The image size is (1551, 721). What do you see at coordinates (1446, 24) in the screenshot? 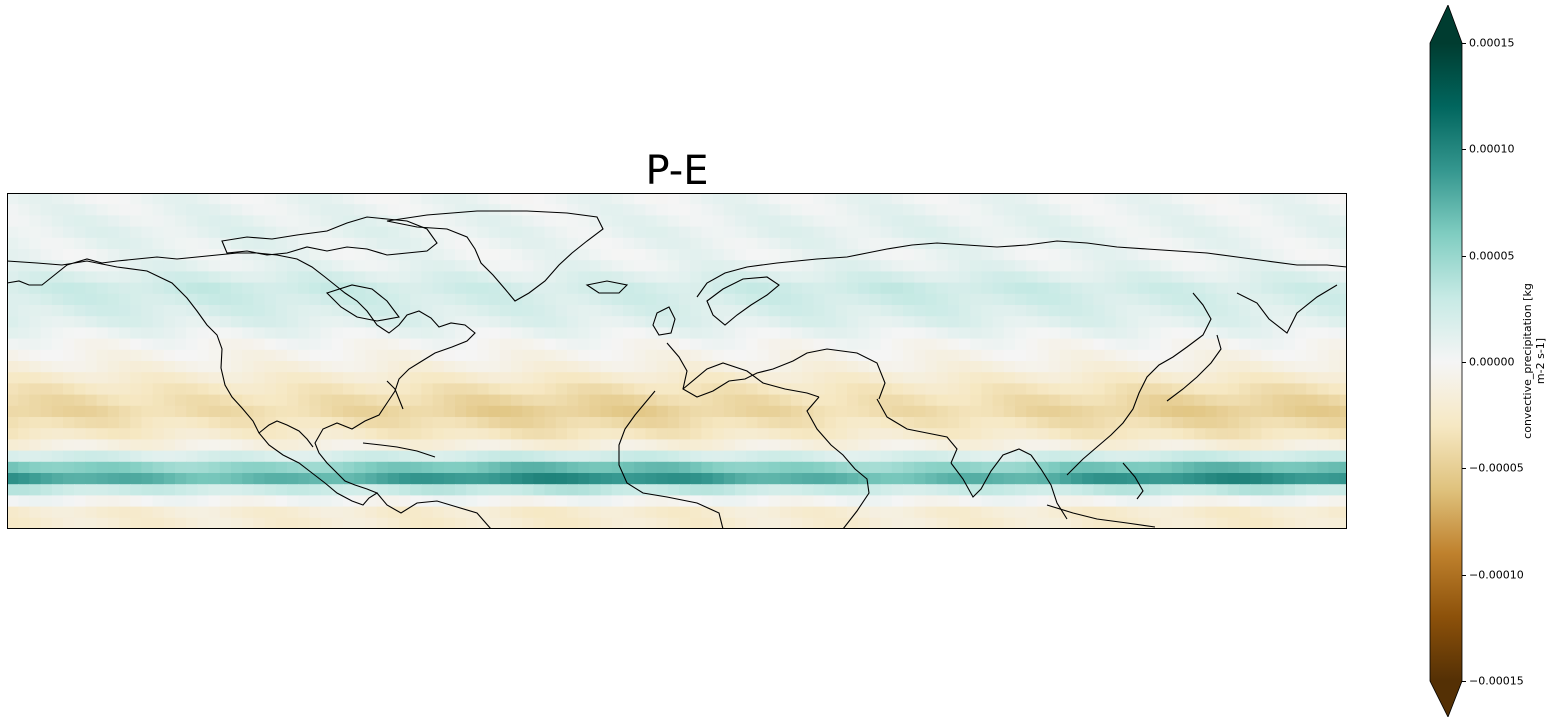
I see `colorbar-extend-max` at bounding box center [1446, 24].